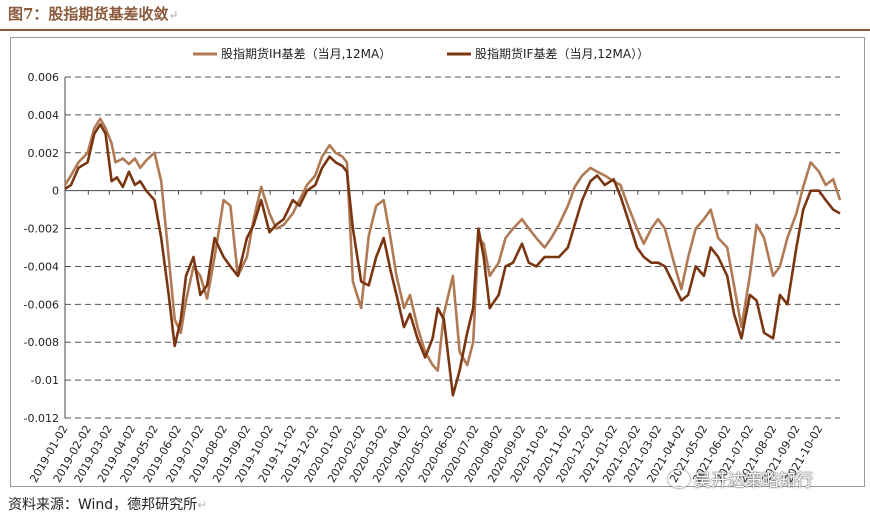  Describe the element at coordinates (421, 53) in the screenshot. I see `legend: 股指期货IH基差（当月,12MA） 股指期货IF基差（当月,12MA））` at that location.